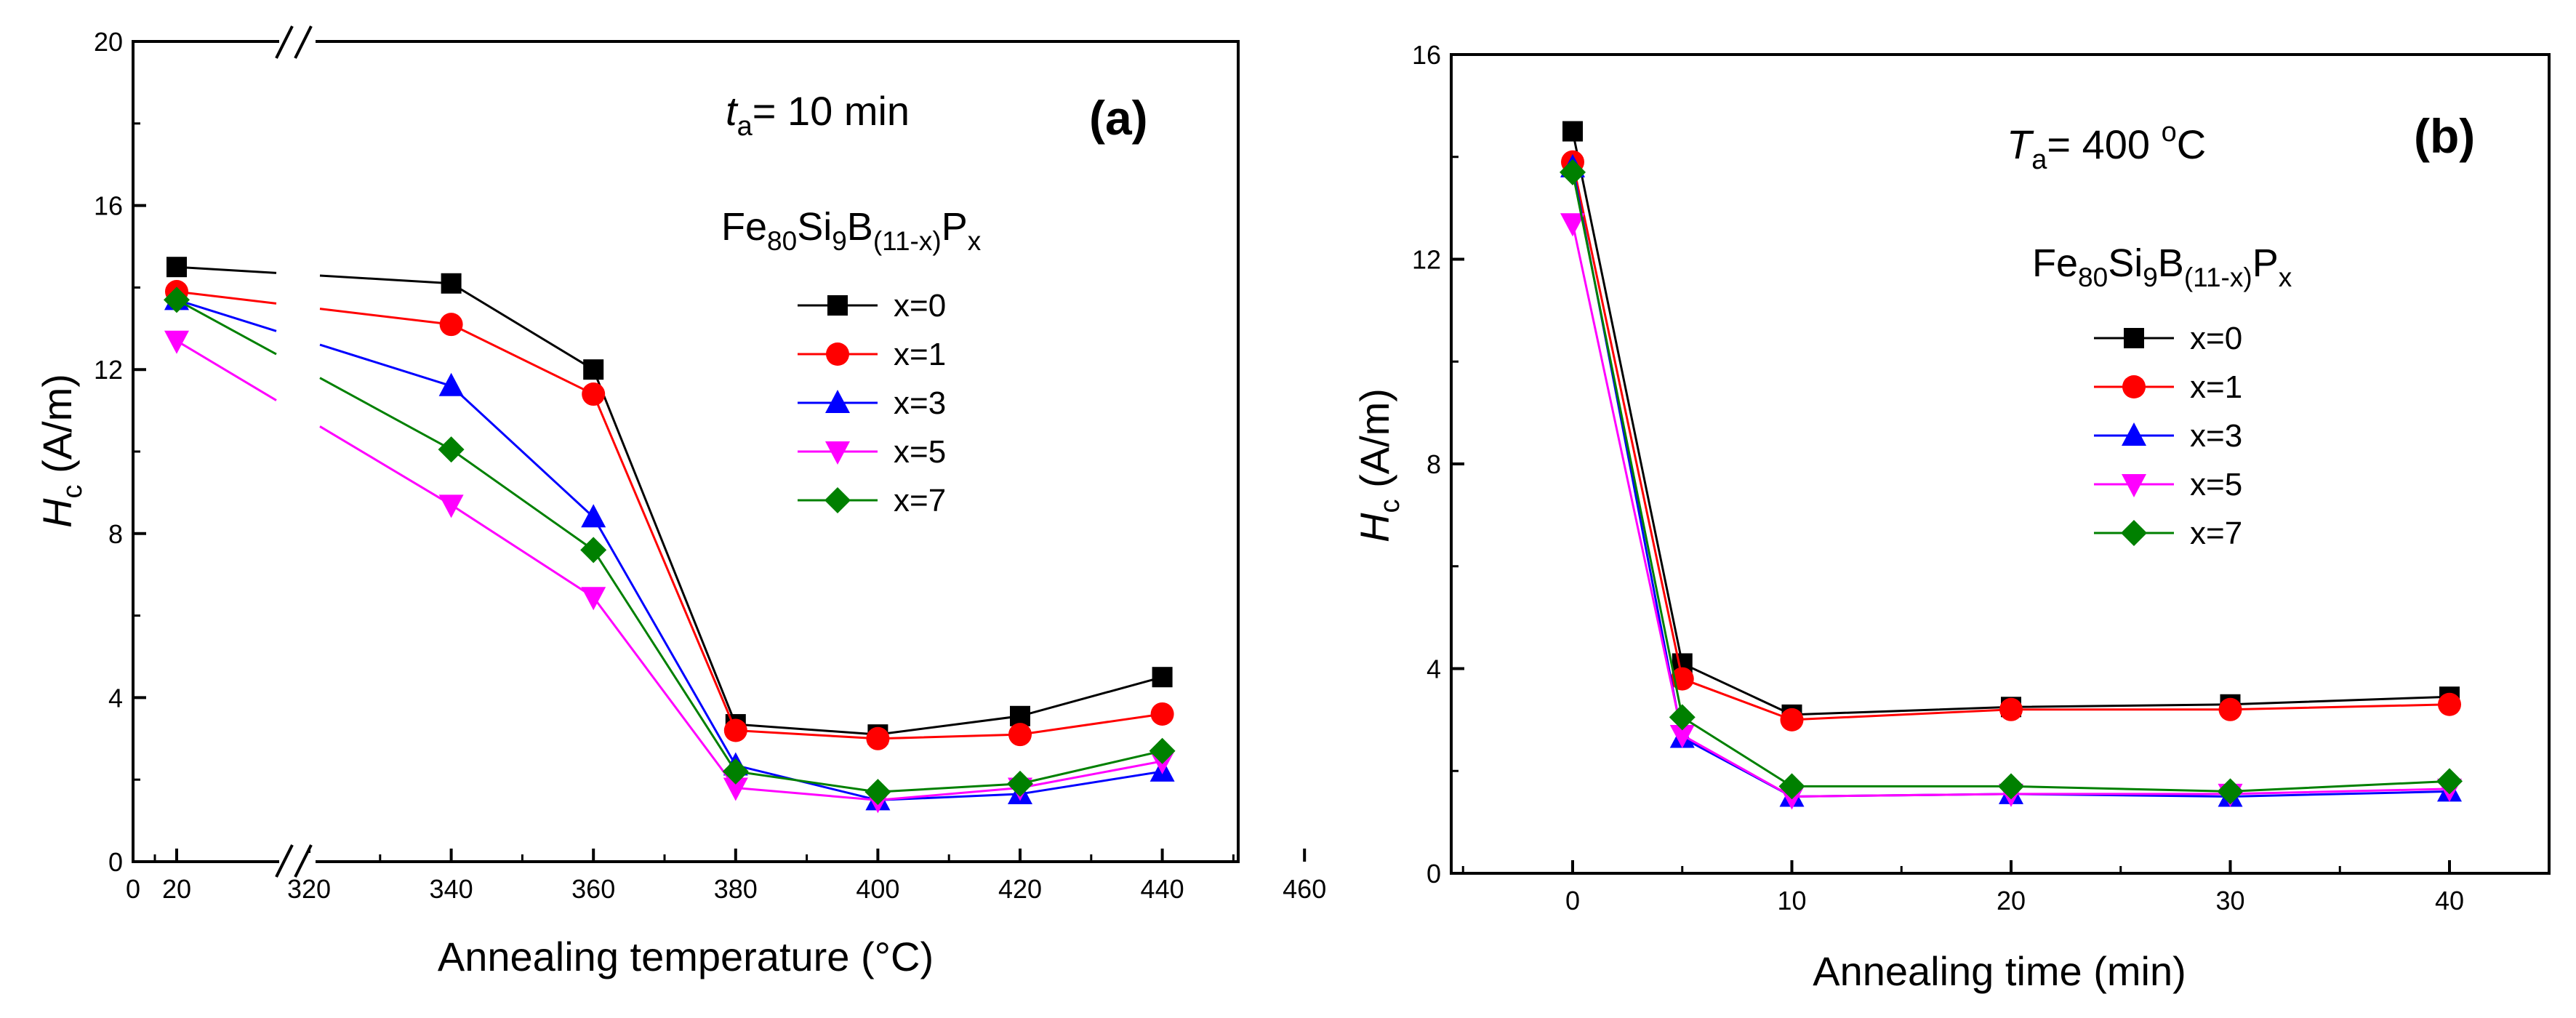  What do you see at coordinates (2449, 900) in the screenshot?
I see `chart-b-xtick-label: 40` at bounding box center [2449, 900].